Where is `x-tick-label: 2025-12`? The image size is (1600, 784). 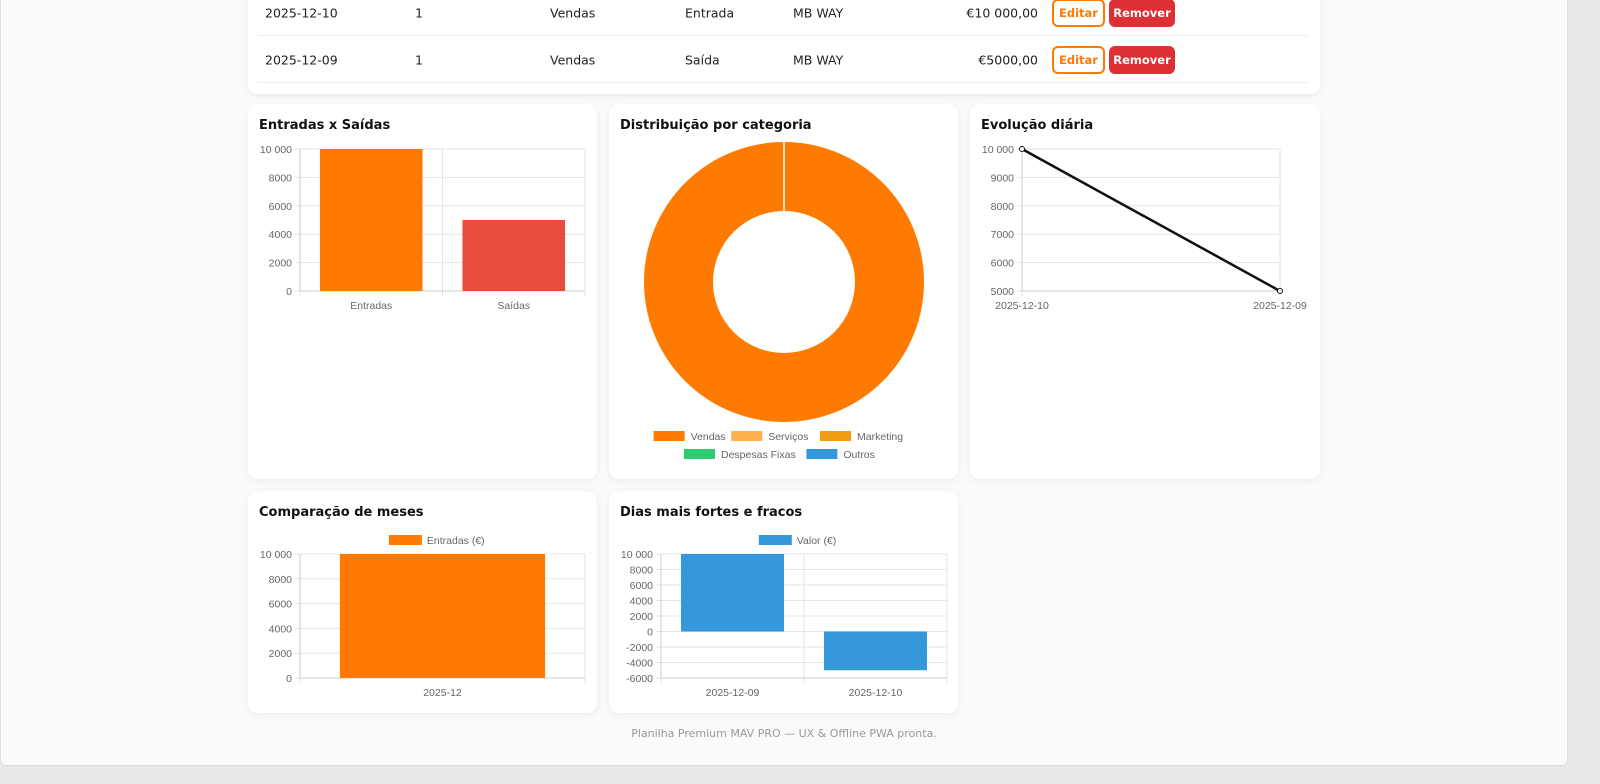
x-tick-label: 2025-12 is located at coordinates (442, 693).